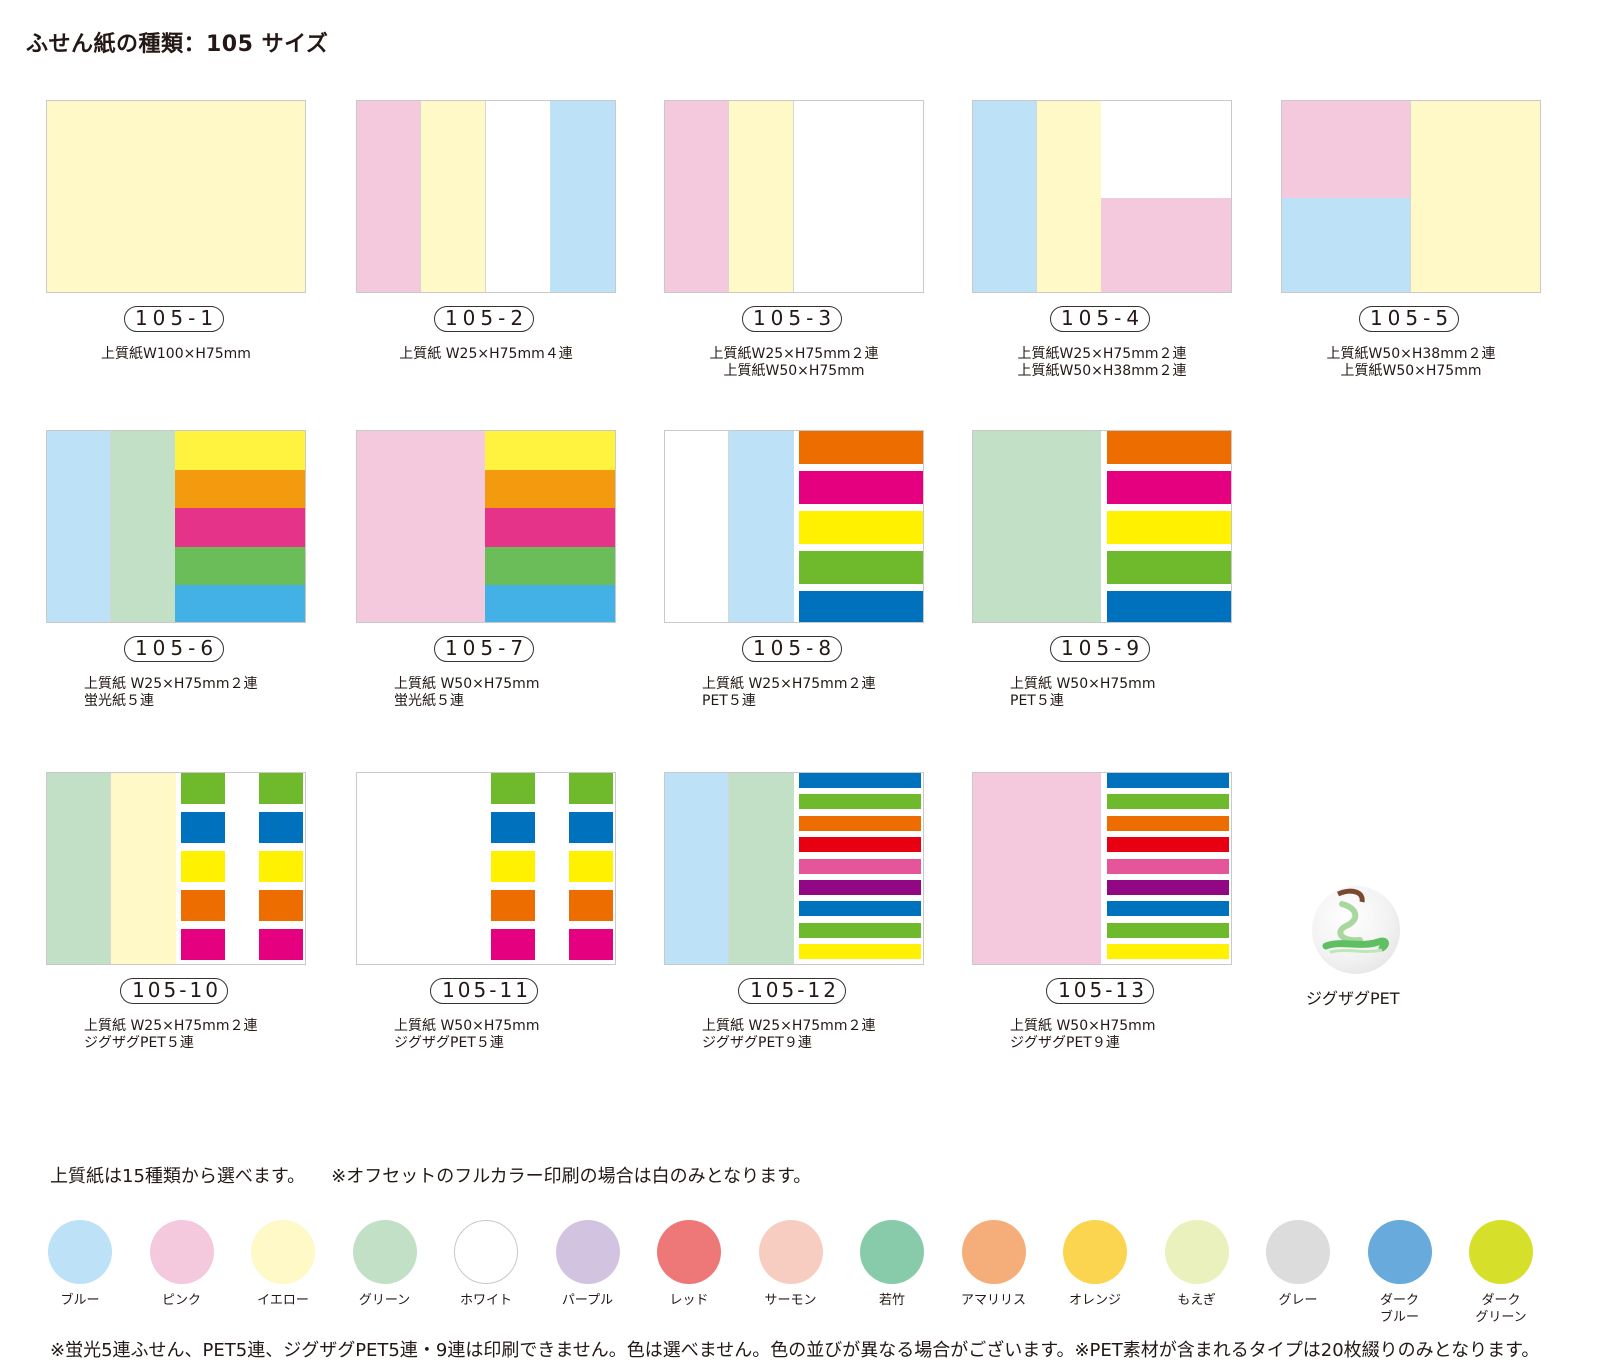  What do you see at coordinates (729, 701) in the screenshot?
I see `product-spec-line: PET５連` at bounding box center [729, 701].